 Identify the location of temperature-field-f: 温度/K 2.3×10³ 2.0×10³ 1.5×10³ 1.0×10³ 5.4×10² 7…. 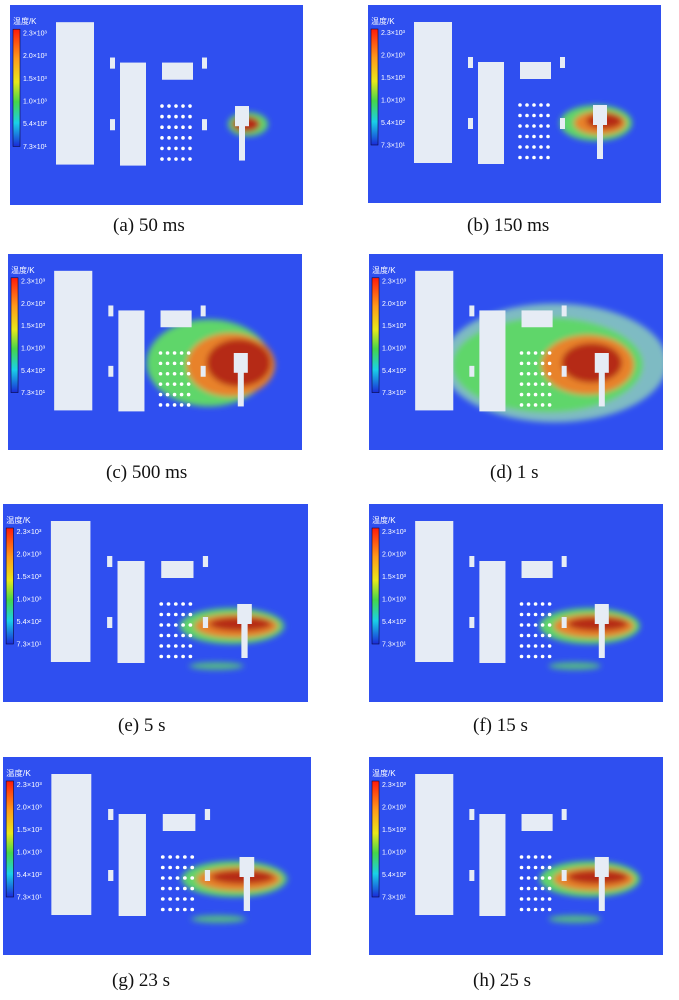
(516, 603).